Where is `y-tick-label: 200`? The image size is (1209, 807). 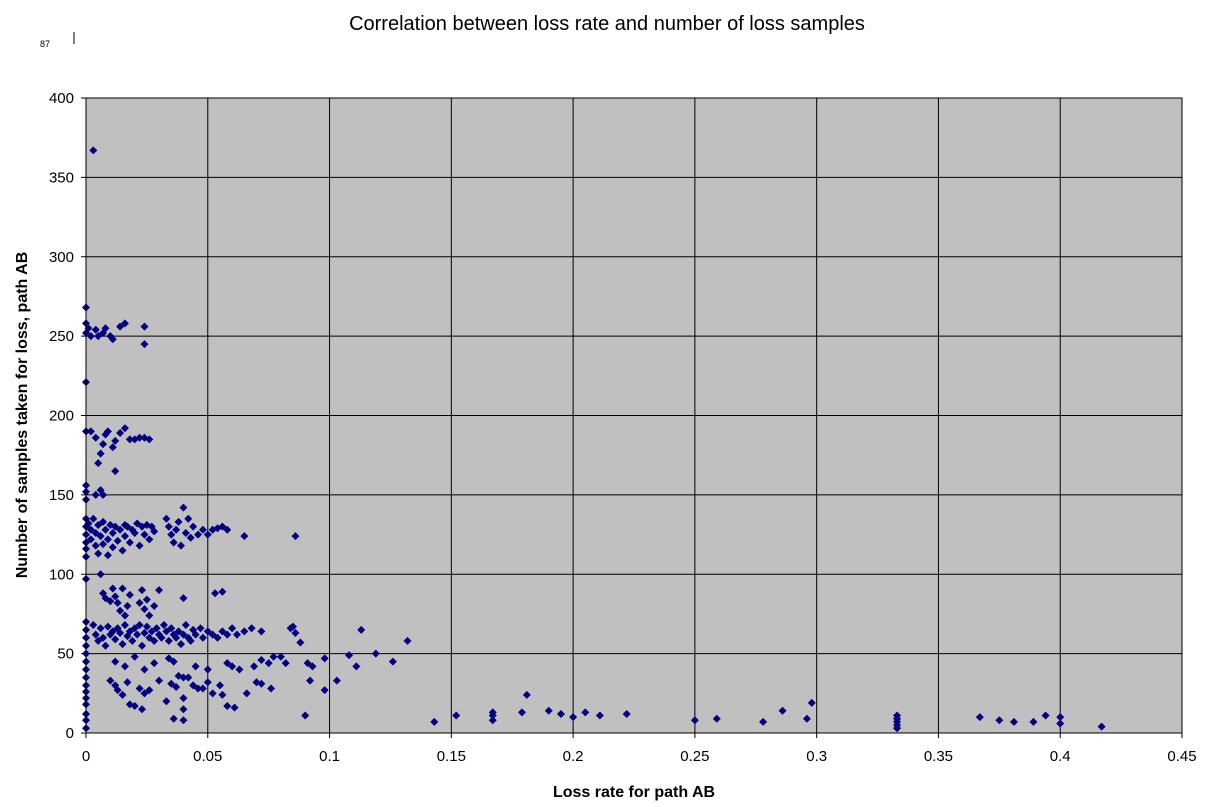
y-tick-label: 200 is located at coordinates (61, 416).